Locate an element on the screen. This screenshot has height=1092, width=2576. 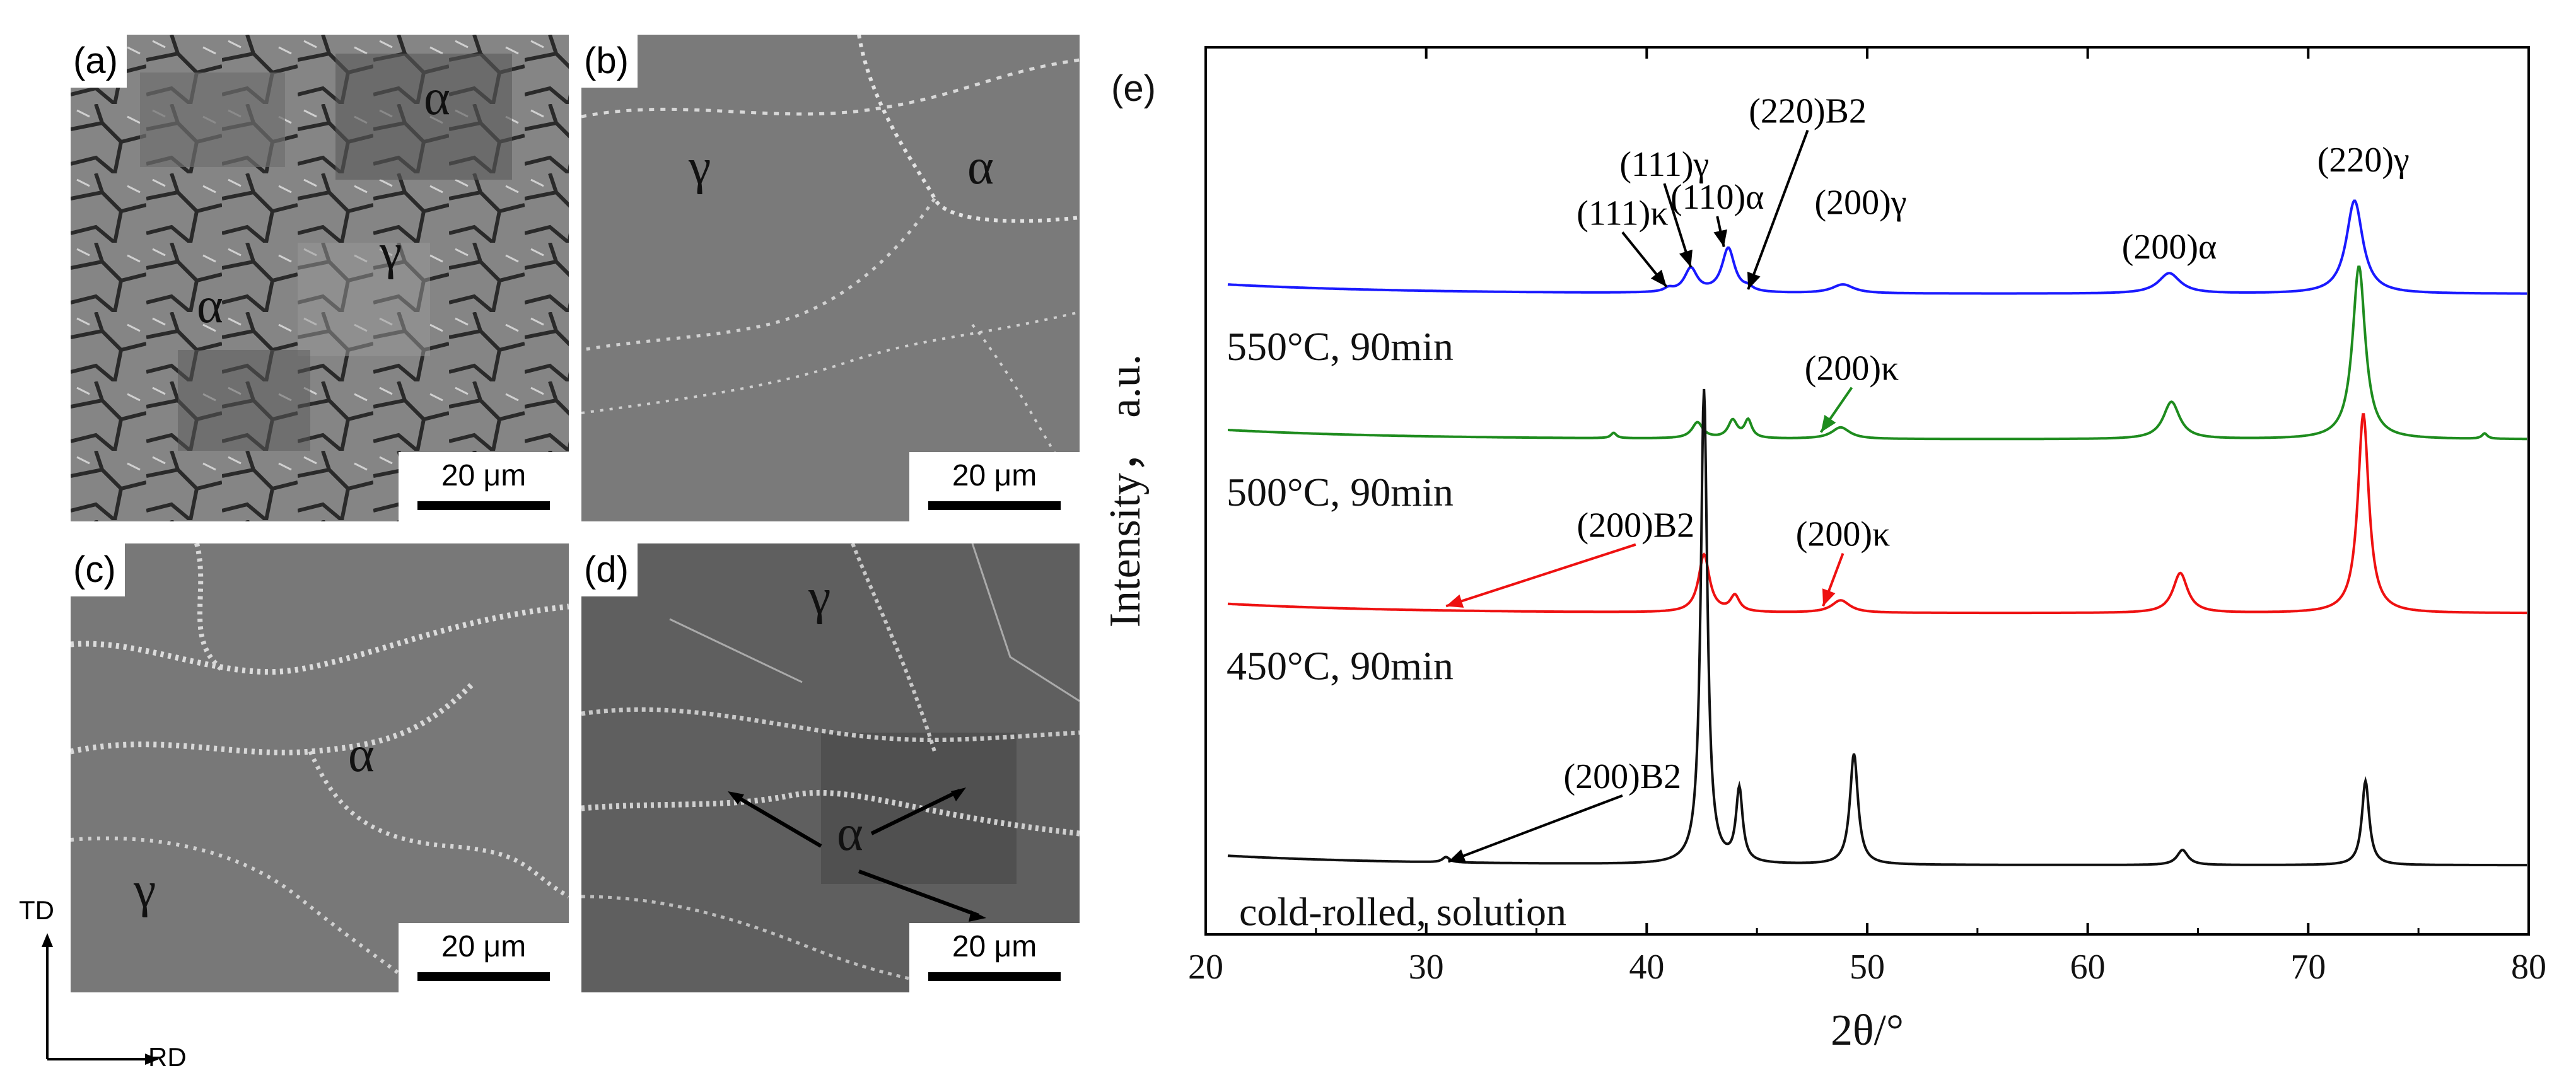
series-label-3: cold-rolled, solution is located at coordinates (1403, 911).